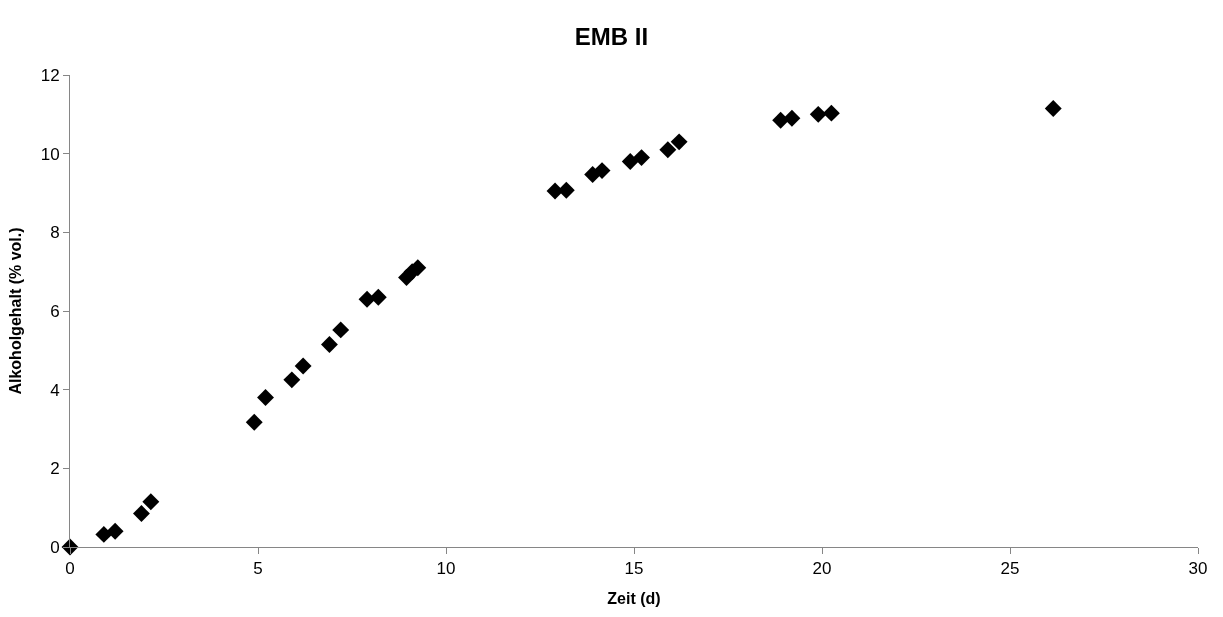 This screenshot has width=1223, height=617. What do you see at coordinates (258, 569) in the screenshot?
I see `x-tick-label: 5` at bounding box center [258, 569].